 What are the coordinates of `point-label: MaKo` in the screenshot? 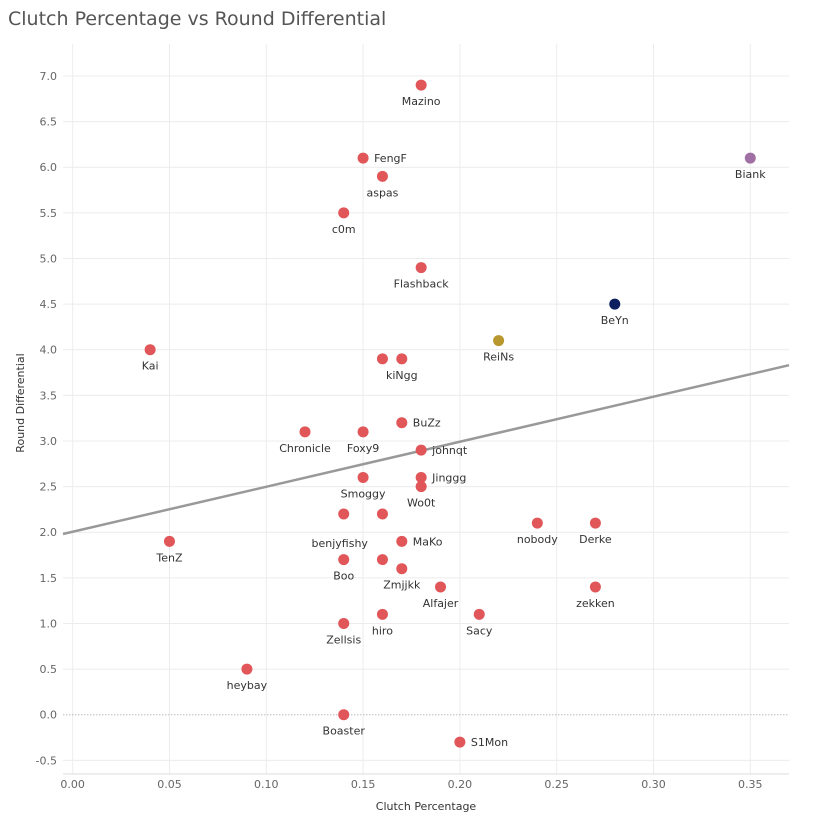 It's located at (428, 541).